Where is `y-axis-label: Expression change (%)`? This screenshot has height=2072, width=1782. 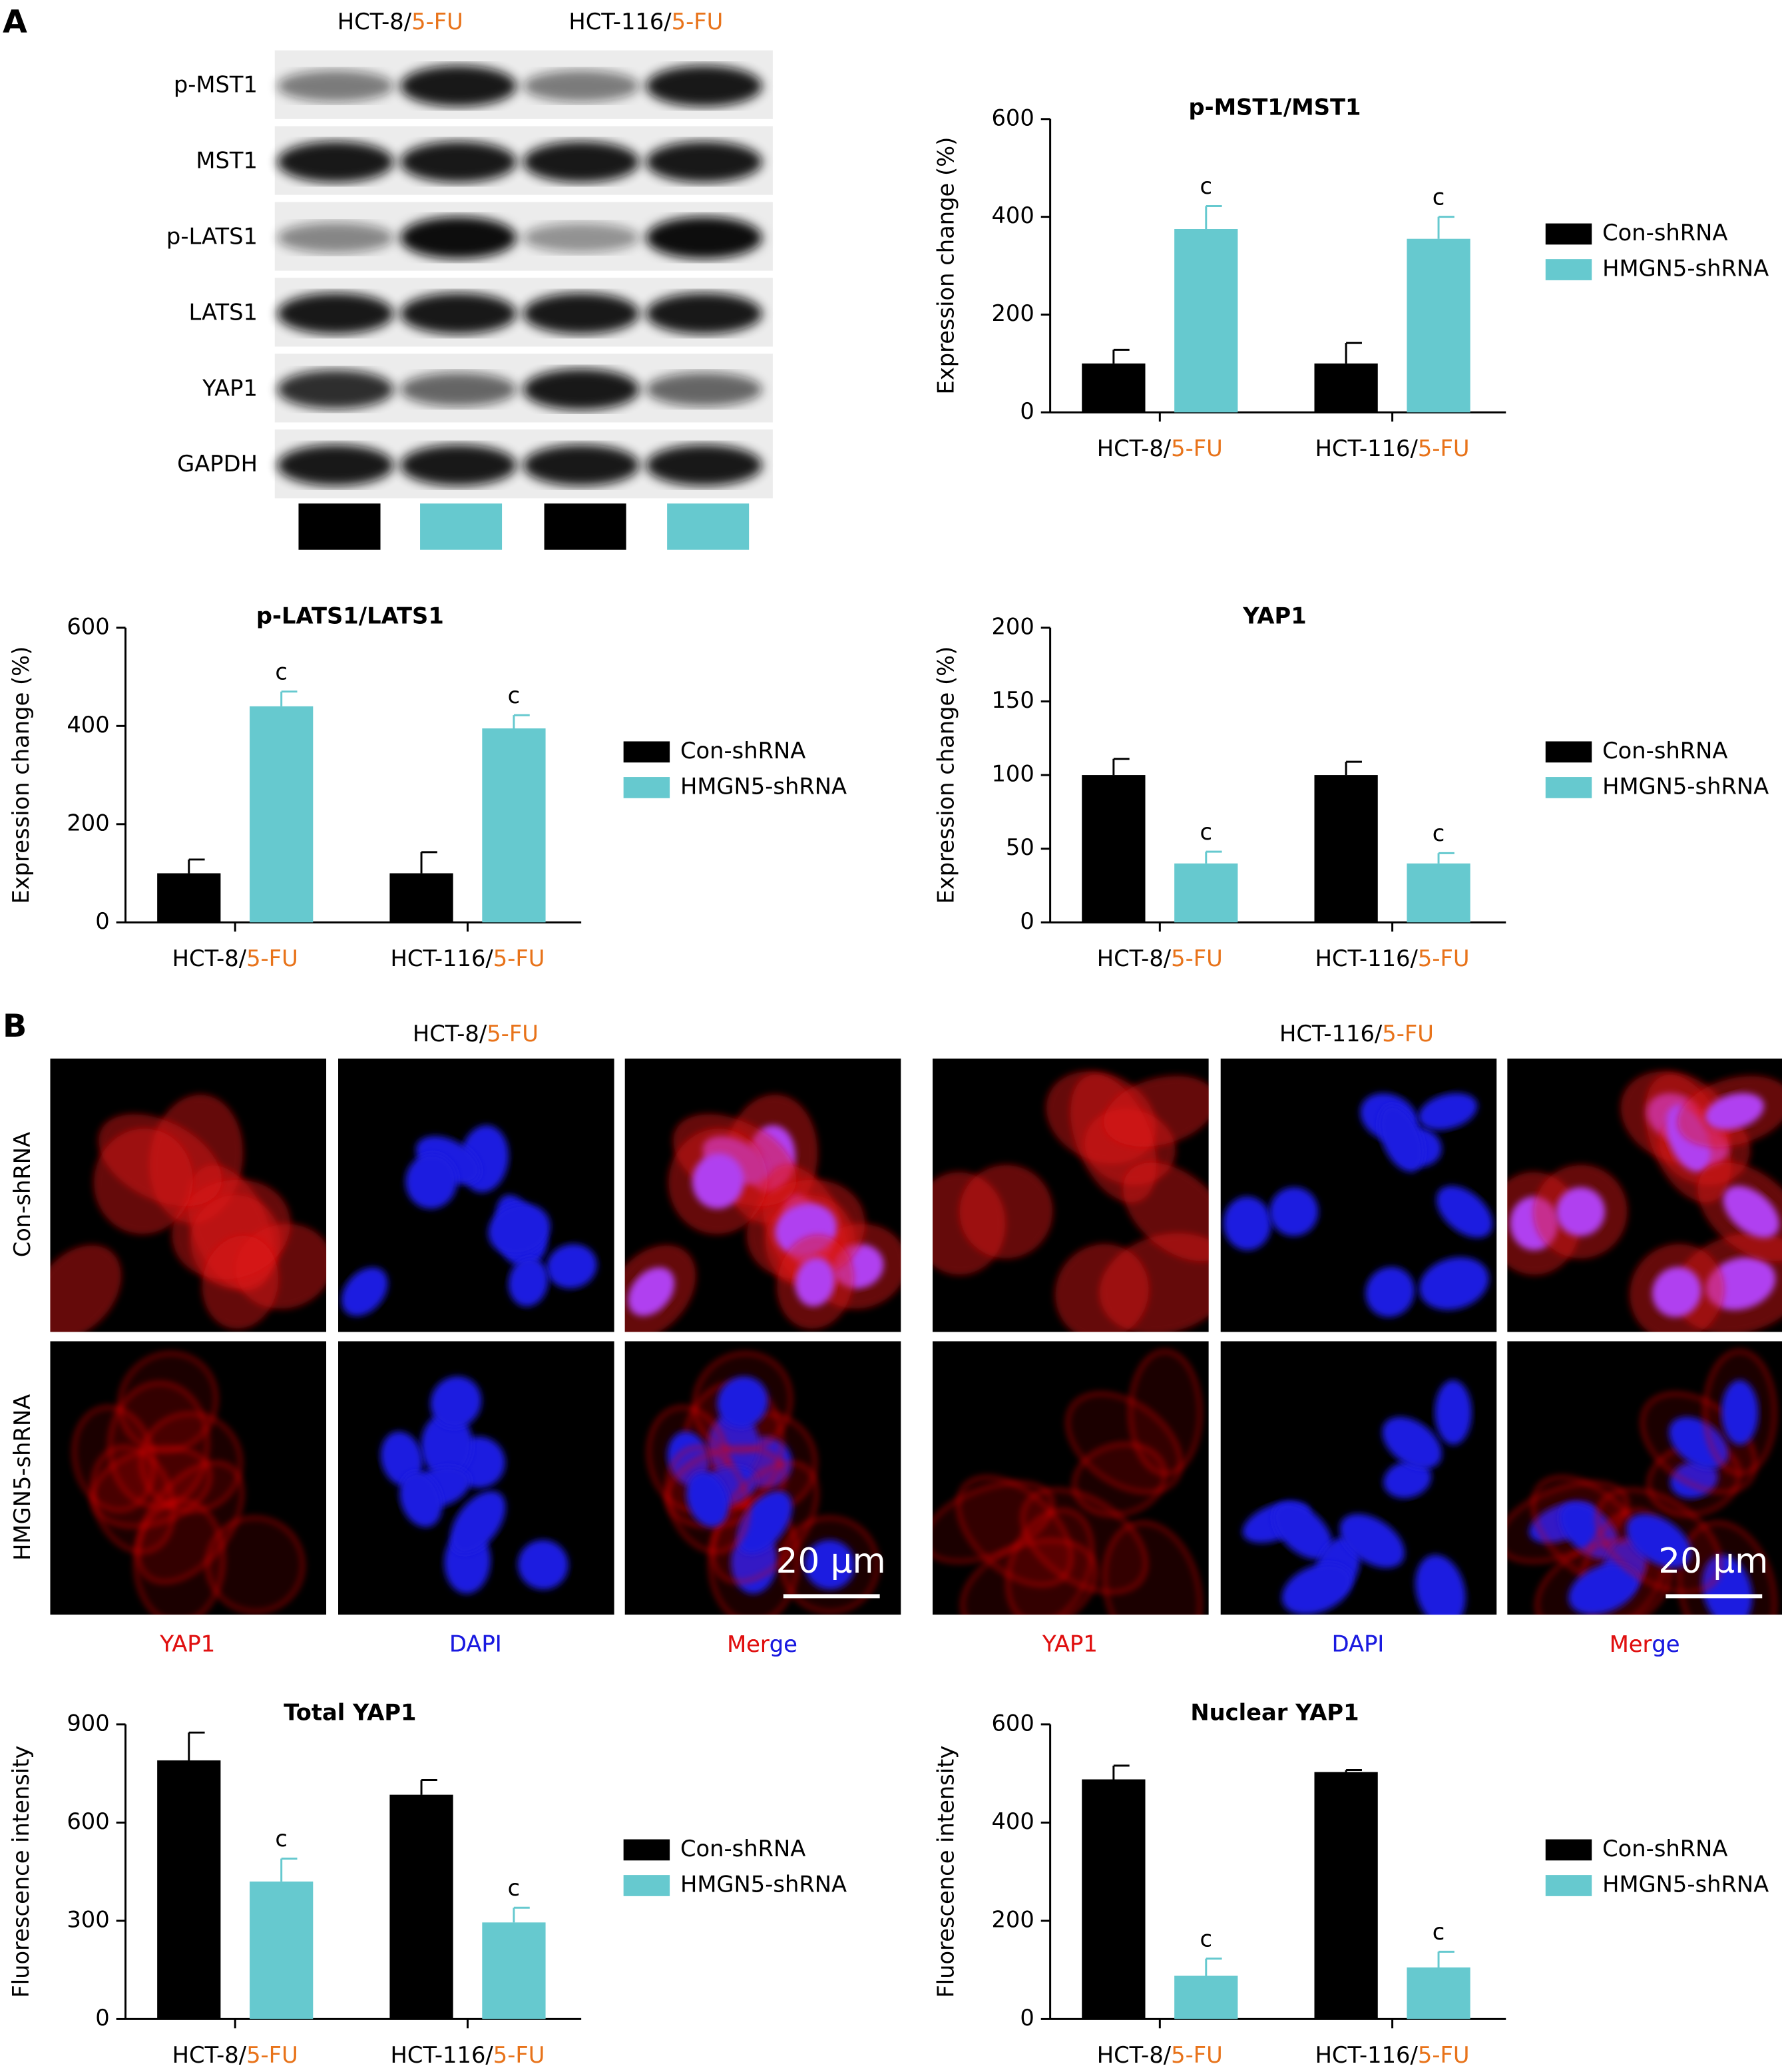
y-axis-label: Expression change (%) is located at coordinates (21, 776).